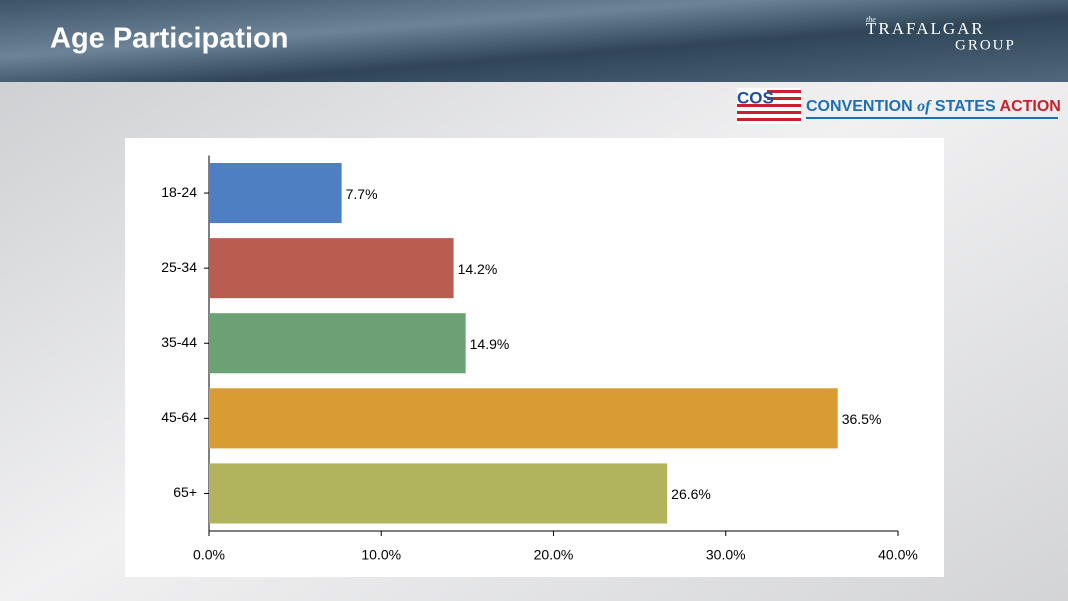 Image resolution: width=1068 pixels, height=601 pixels. I want to click on logo-text: GROUP, so click(985, 45).